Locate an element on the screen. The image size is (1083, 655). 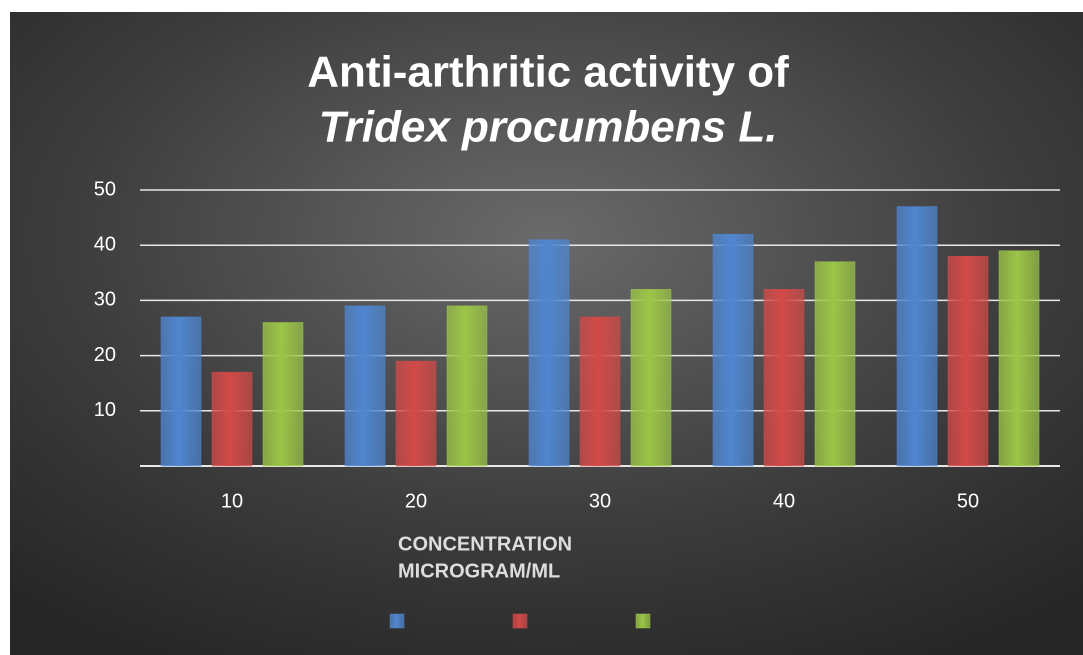
x-tick-label: 40 is located at coordinates (784, 501).